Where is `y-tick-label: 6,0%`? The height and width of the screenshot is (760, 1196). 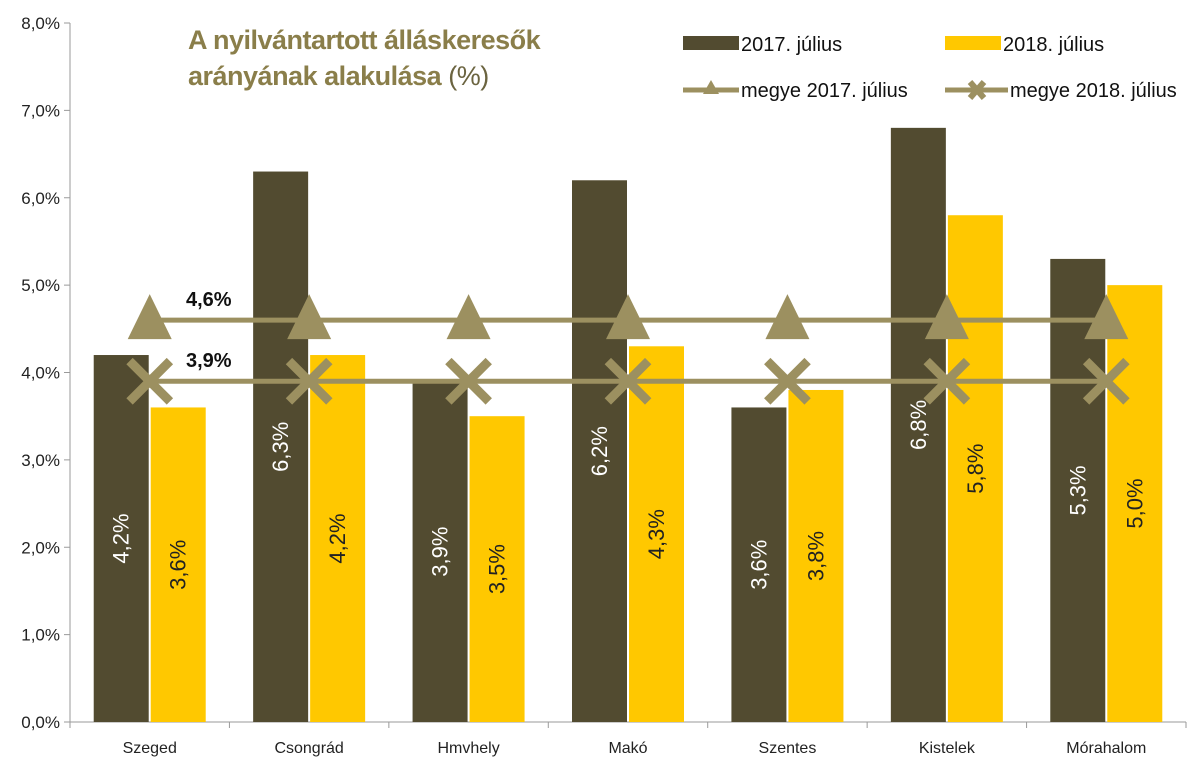 y-tick-label: 6,0% is located at coordinates (40, 198).